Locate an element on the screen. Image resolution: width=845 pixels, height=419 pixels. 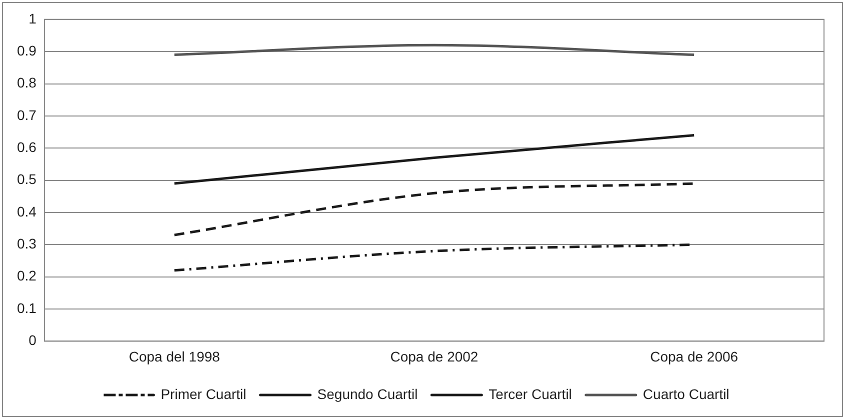
y-tick-label: 0.1 is located at coordinates (26, 308).